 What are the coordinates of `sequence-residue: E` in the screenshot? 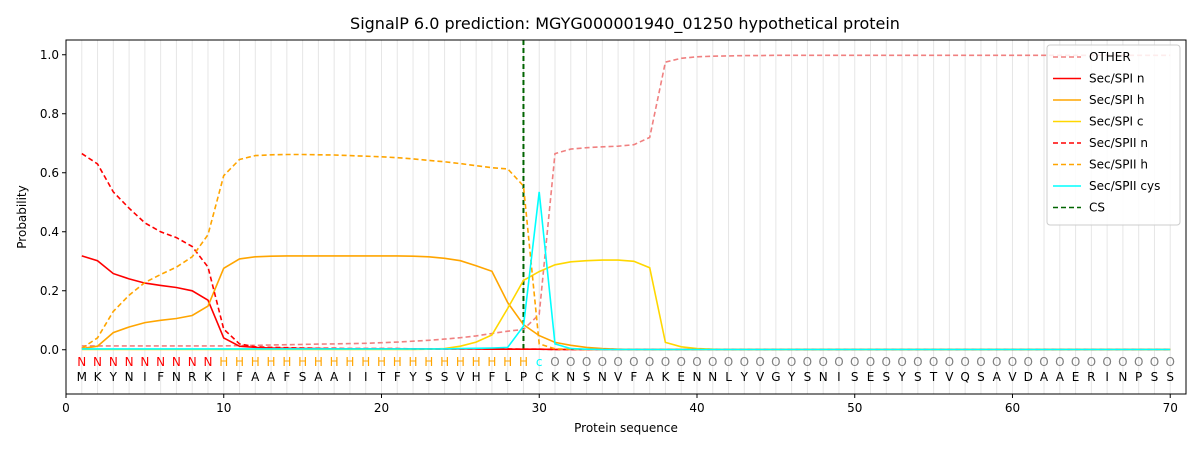 It's located at (681, 377).